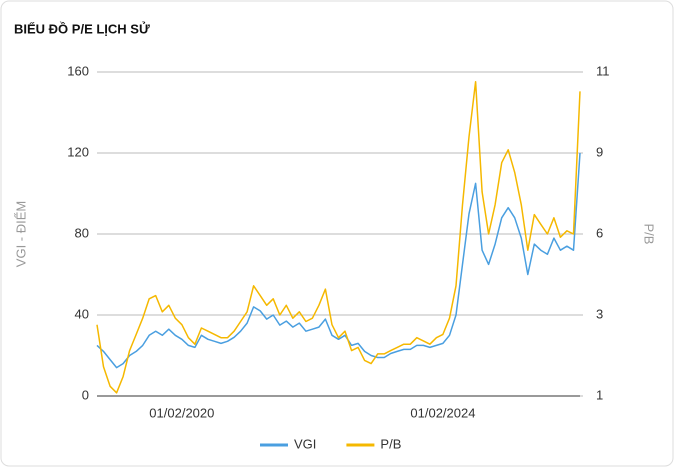 The height and width of the screenshot is (474, 676). I want to click on y2-tick-label: 11, so click(603, 70).